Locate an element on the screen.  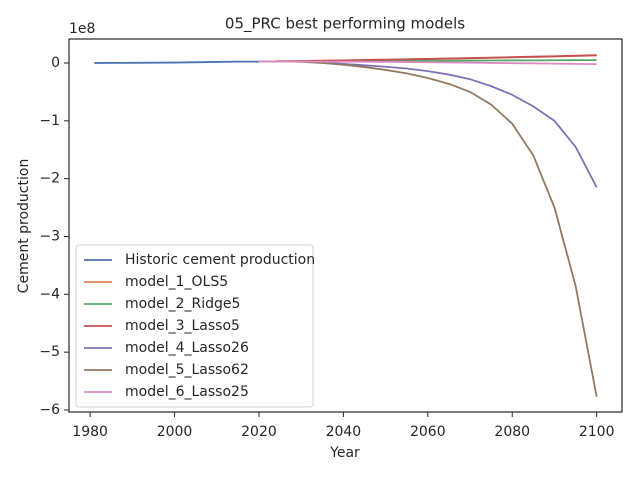
legend-label: model_4_Lasso26 is located at coordinates (187, 348).